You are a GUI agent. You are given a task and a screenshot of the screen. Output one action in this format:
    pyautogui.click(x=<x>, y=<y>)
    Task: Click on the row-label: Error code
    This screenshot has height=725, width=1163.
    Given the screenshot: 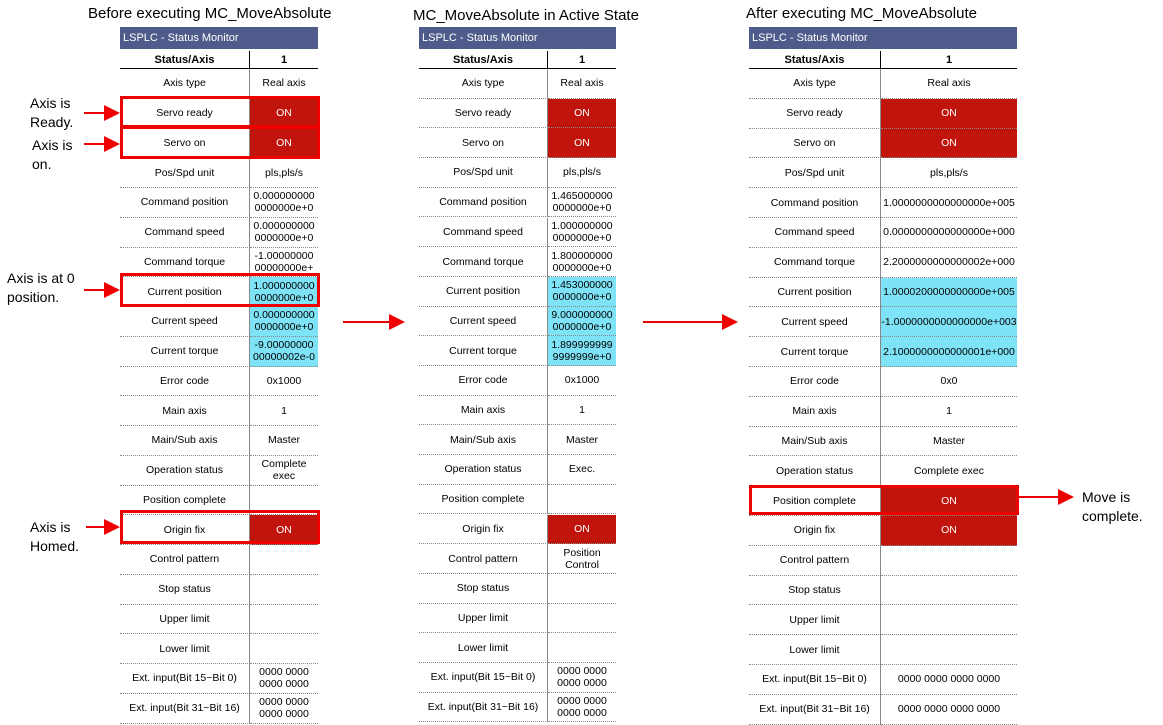 What is the action you would take?
    pyautogui.click(x=815, y=382)
    